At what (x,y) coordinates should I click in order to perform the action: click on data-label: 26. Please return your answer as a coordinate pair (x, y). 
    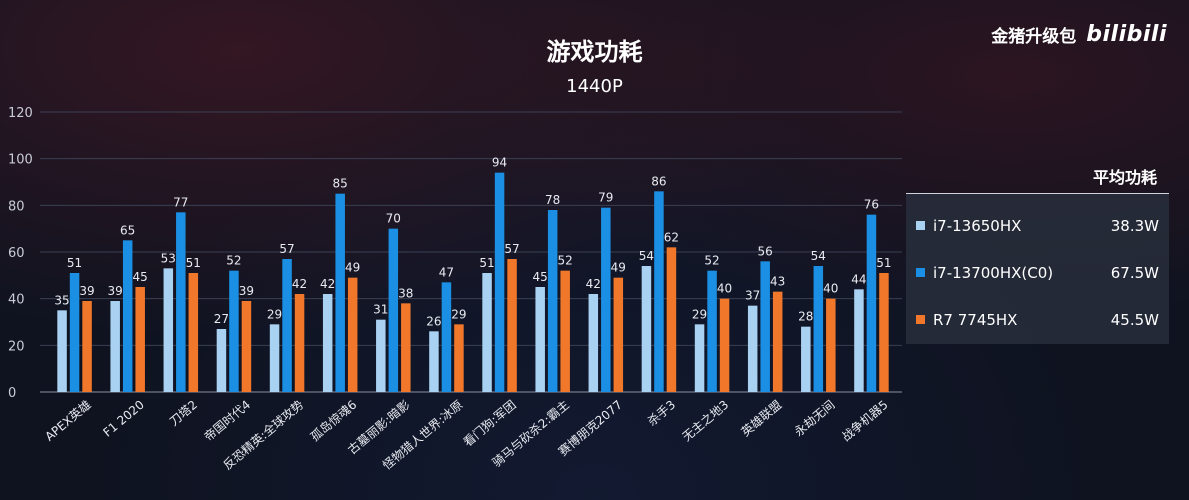
    Looking at the image, I should click on (433, 321).